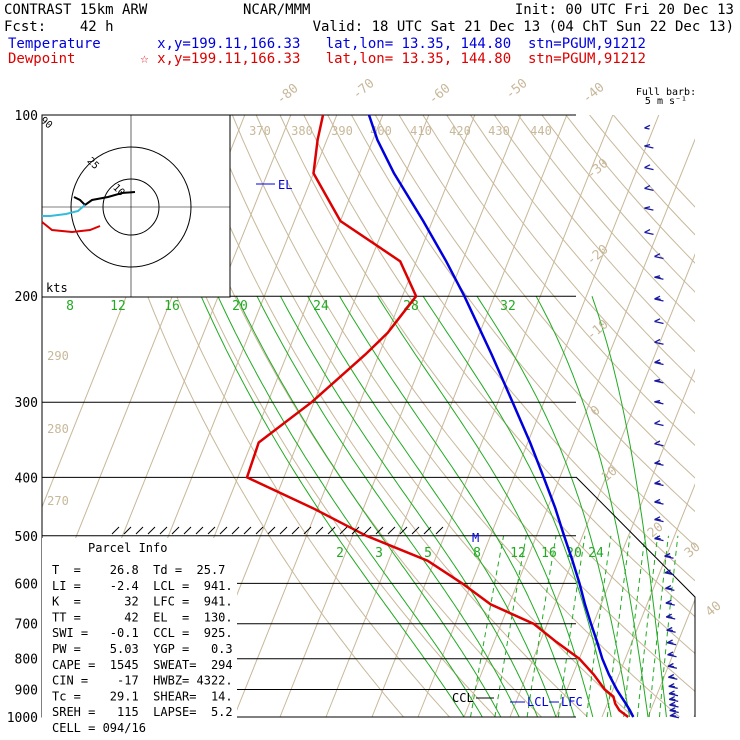  I want to click on hodograph-box, so click(136, 206).